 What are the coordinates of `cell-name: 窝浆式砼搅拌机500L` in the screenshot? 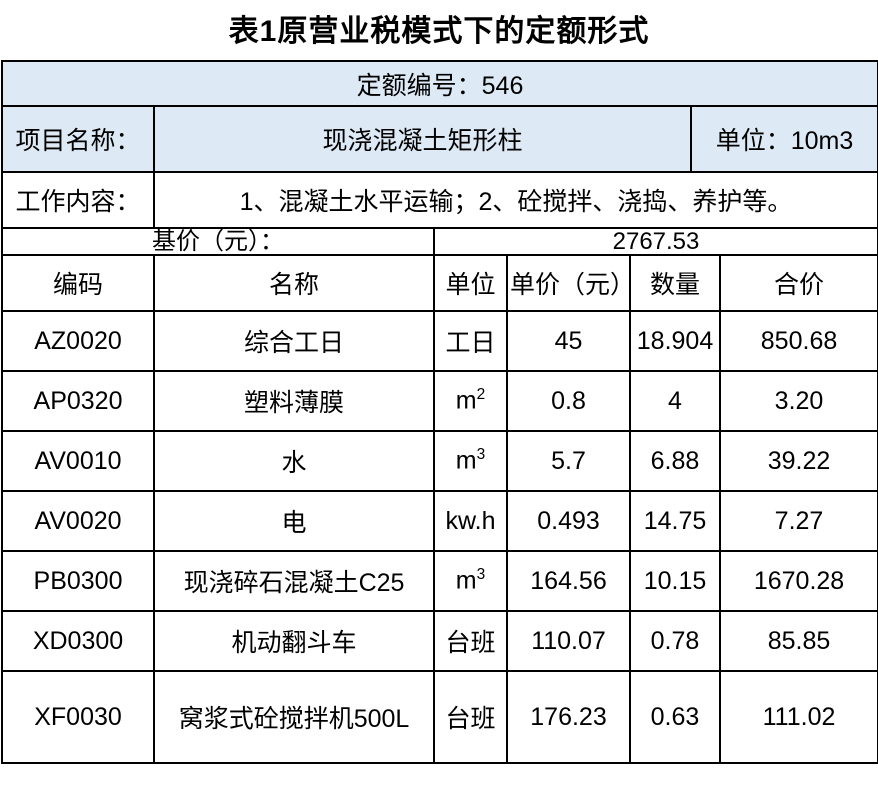 It's located at (294, 717).